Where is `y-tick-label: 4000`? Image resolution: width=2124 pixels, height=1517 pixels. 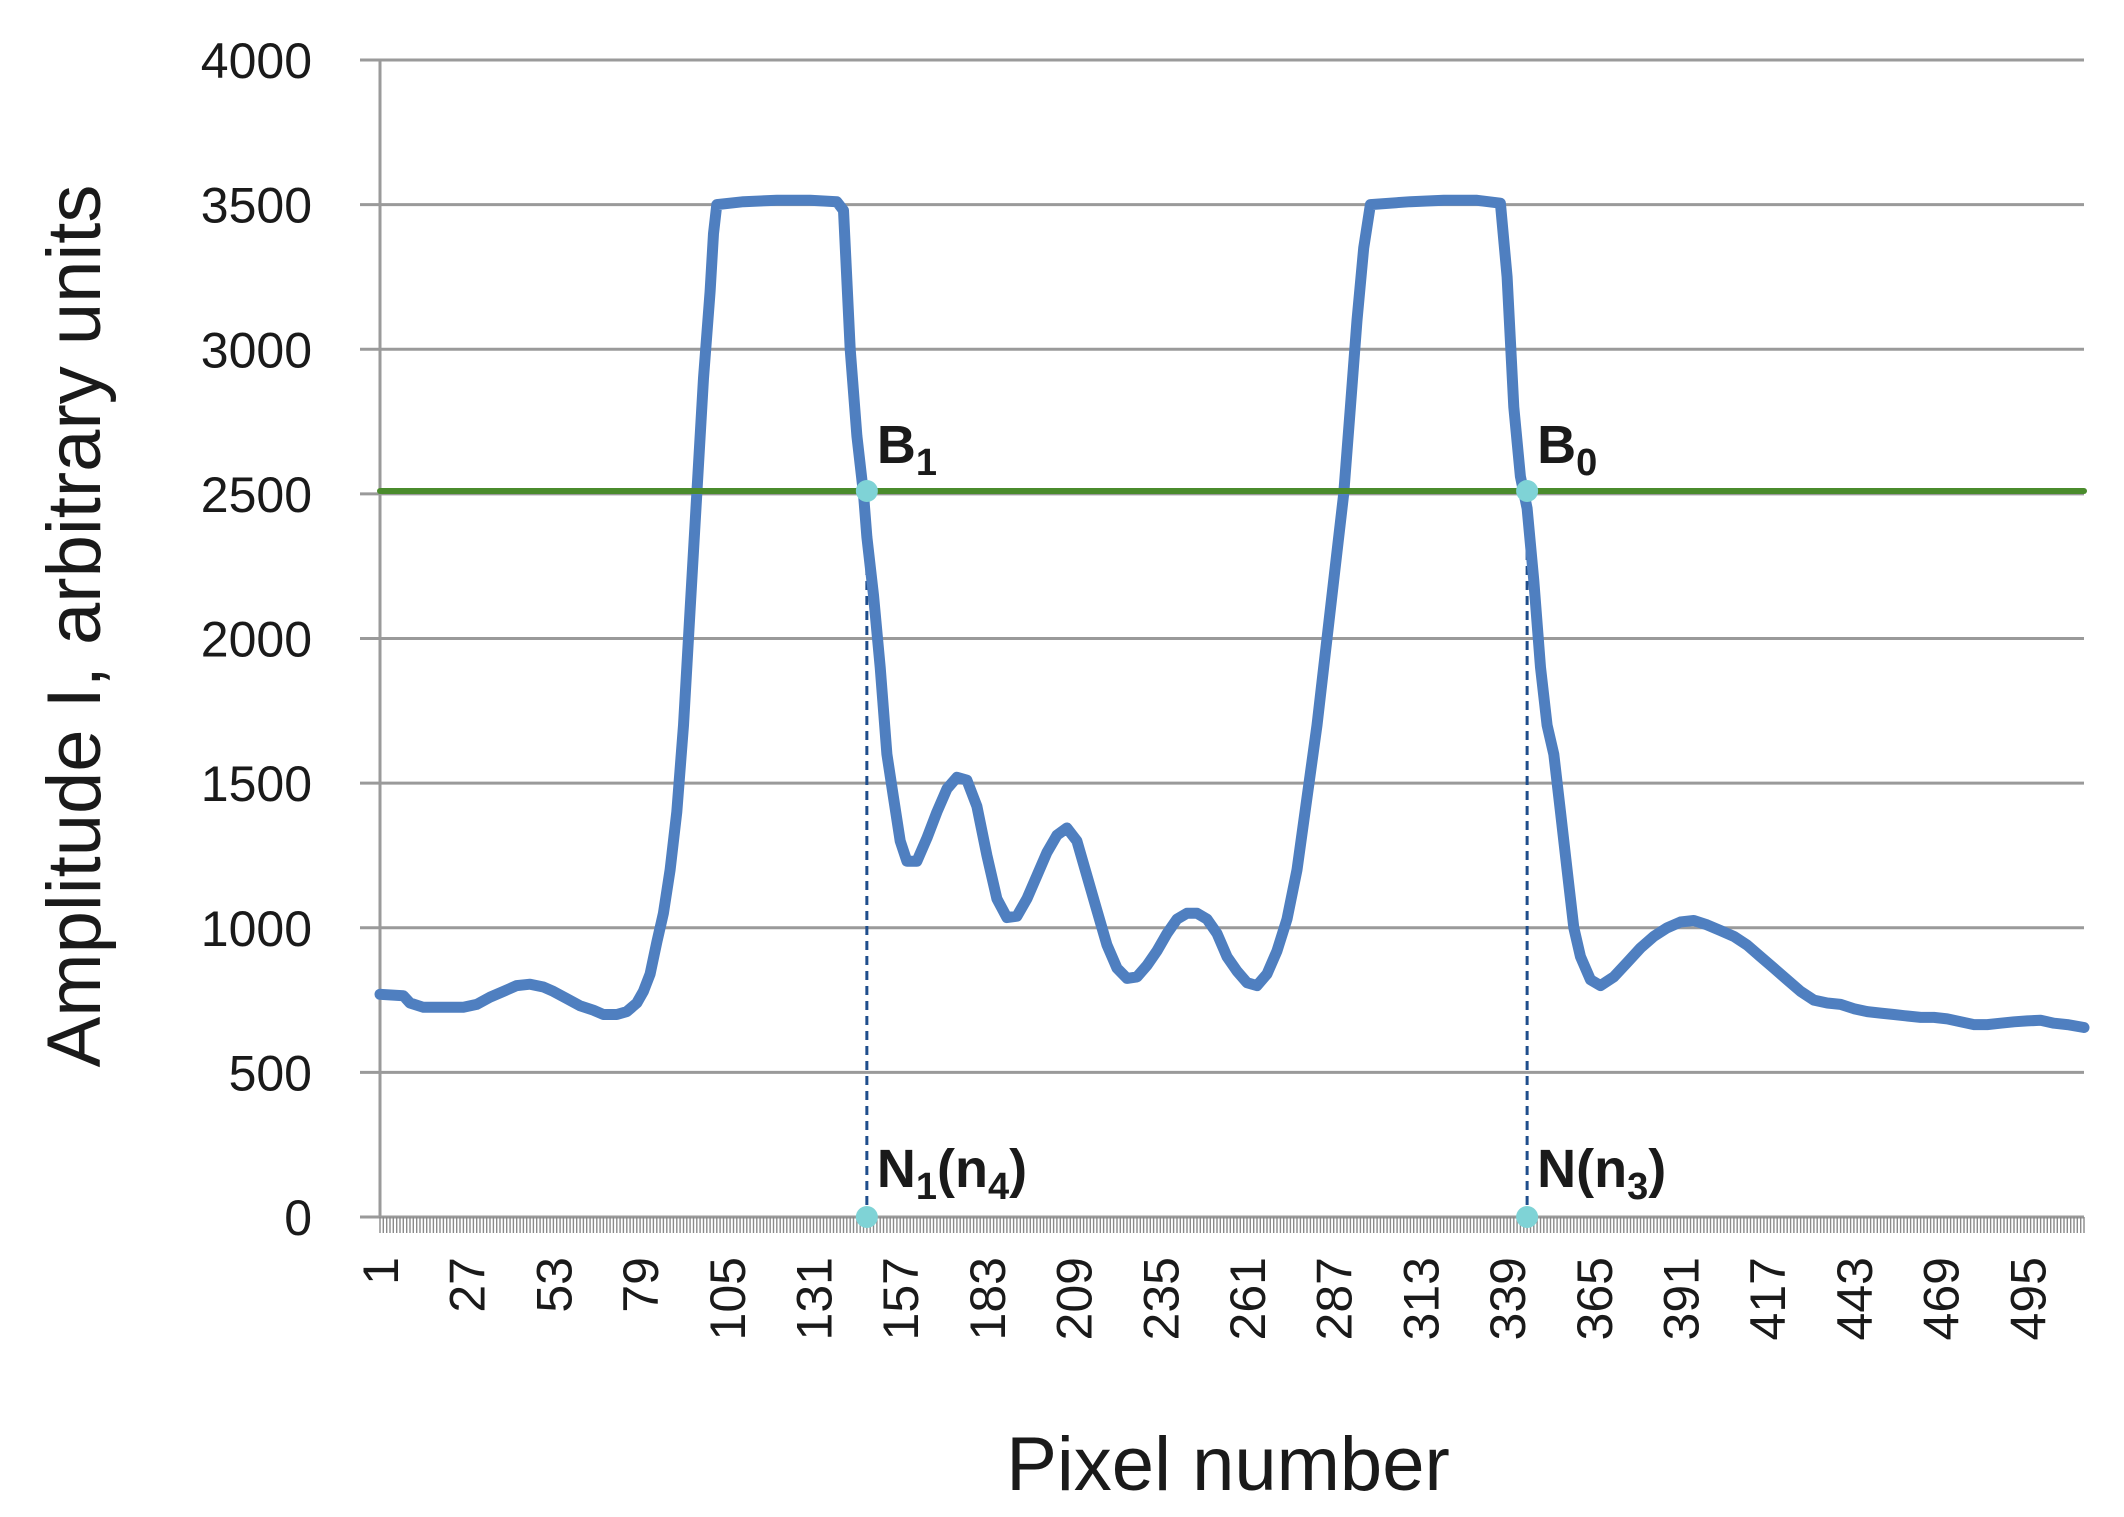 y-tick-label: 4000 is located at coordinates (256, 61).